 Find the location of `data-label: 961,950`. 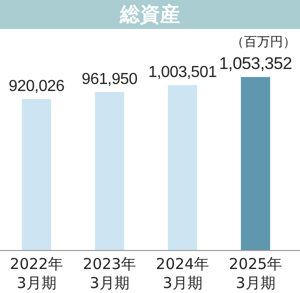

data-label: 961,950 is located at coordinates (110, 79).